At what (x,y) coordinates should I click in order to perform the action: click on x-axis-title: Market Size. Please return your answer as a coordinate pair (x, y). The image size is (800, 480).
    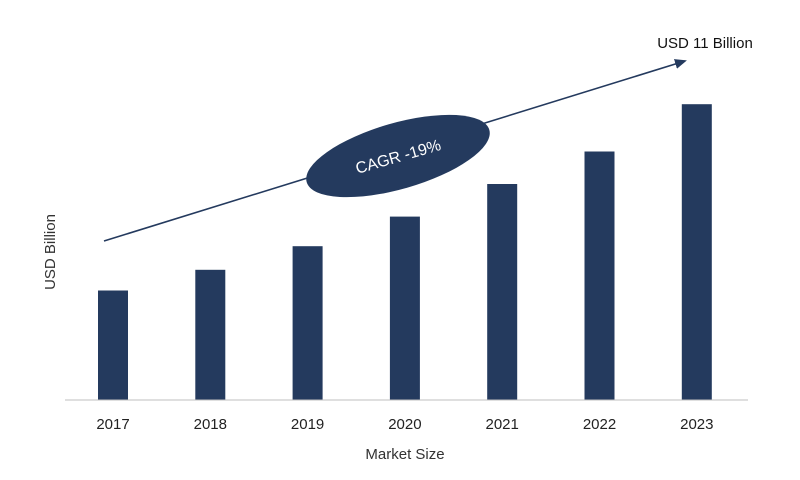
    Looking at the image, I should click on (404, 454).